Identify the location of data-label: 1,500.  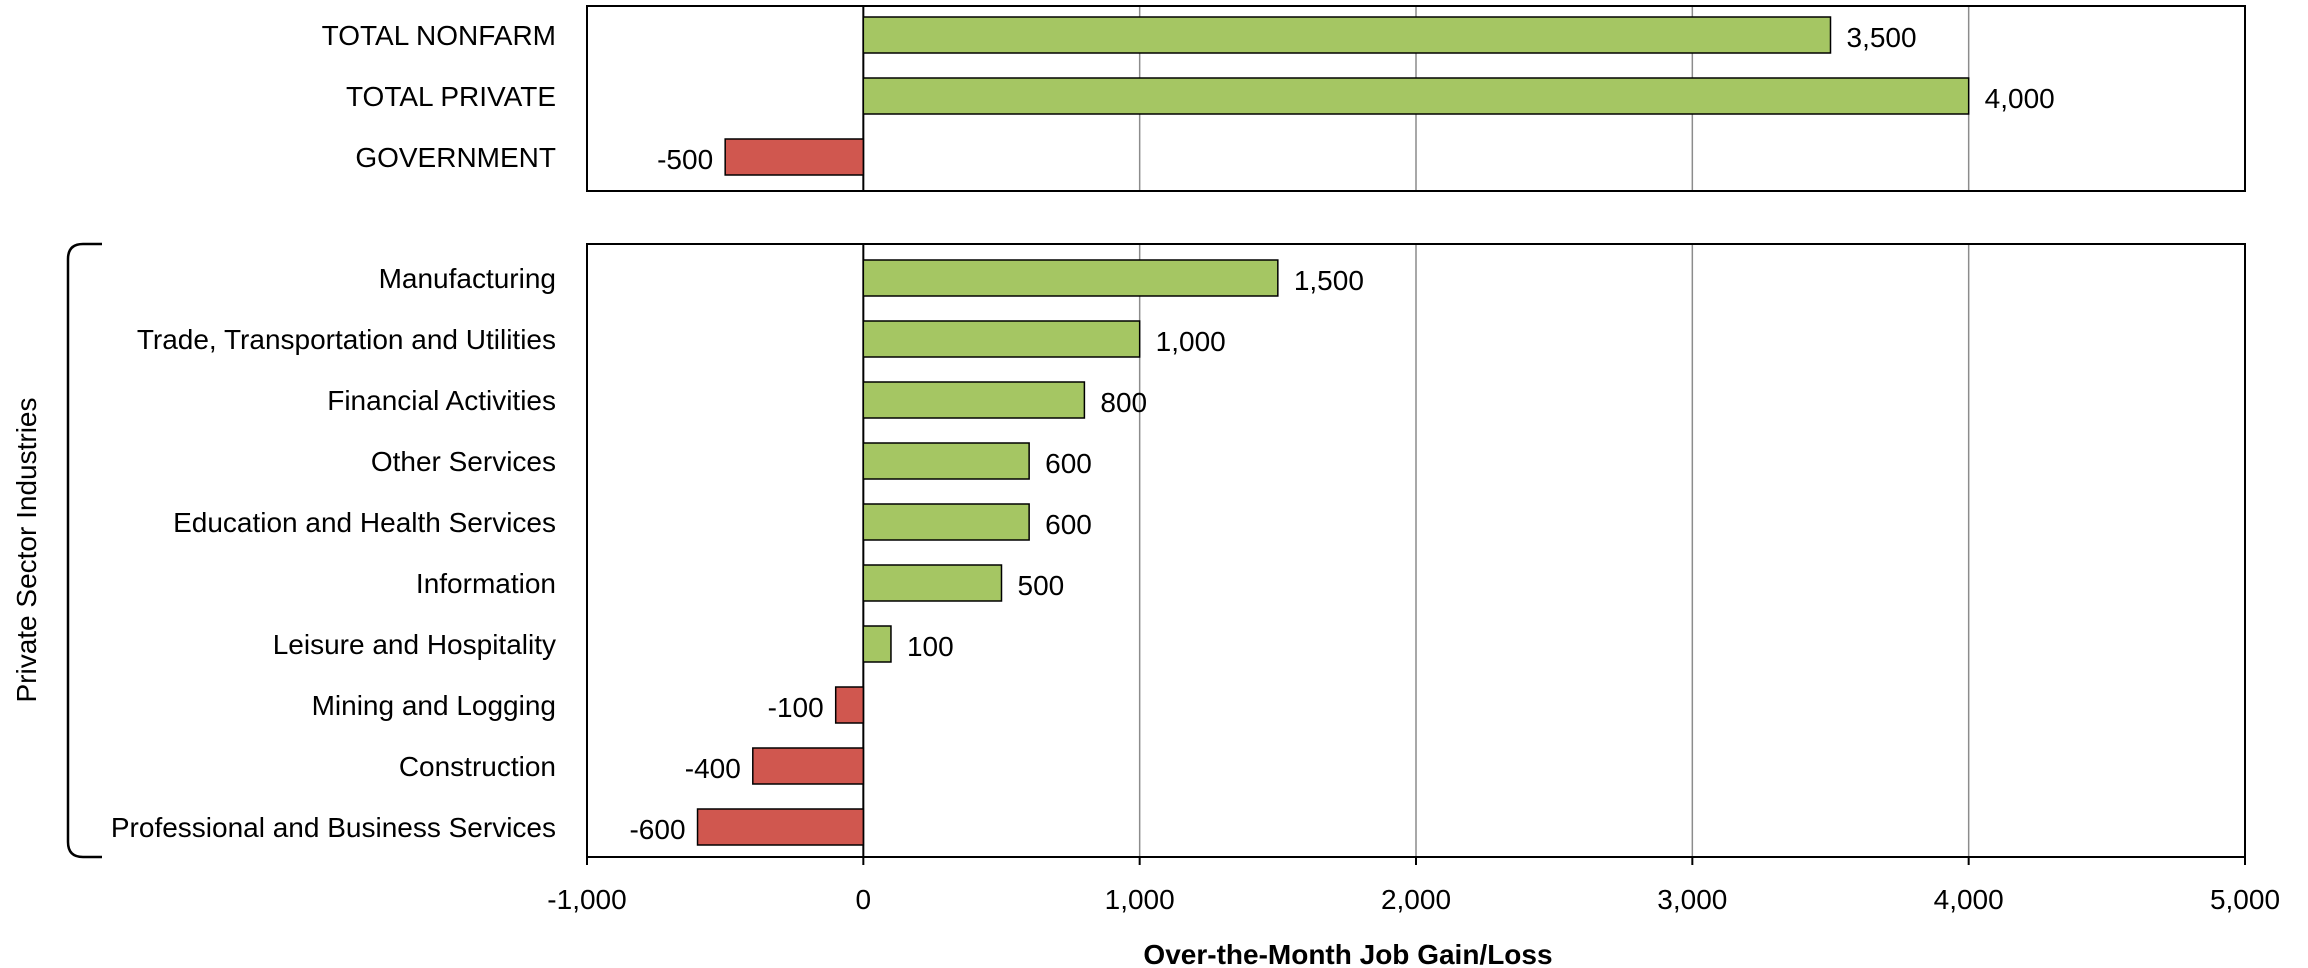
(1329, 280).